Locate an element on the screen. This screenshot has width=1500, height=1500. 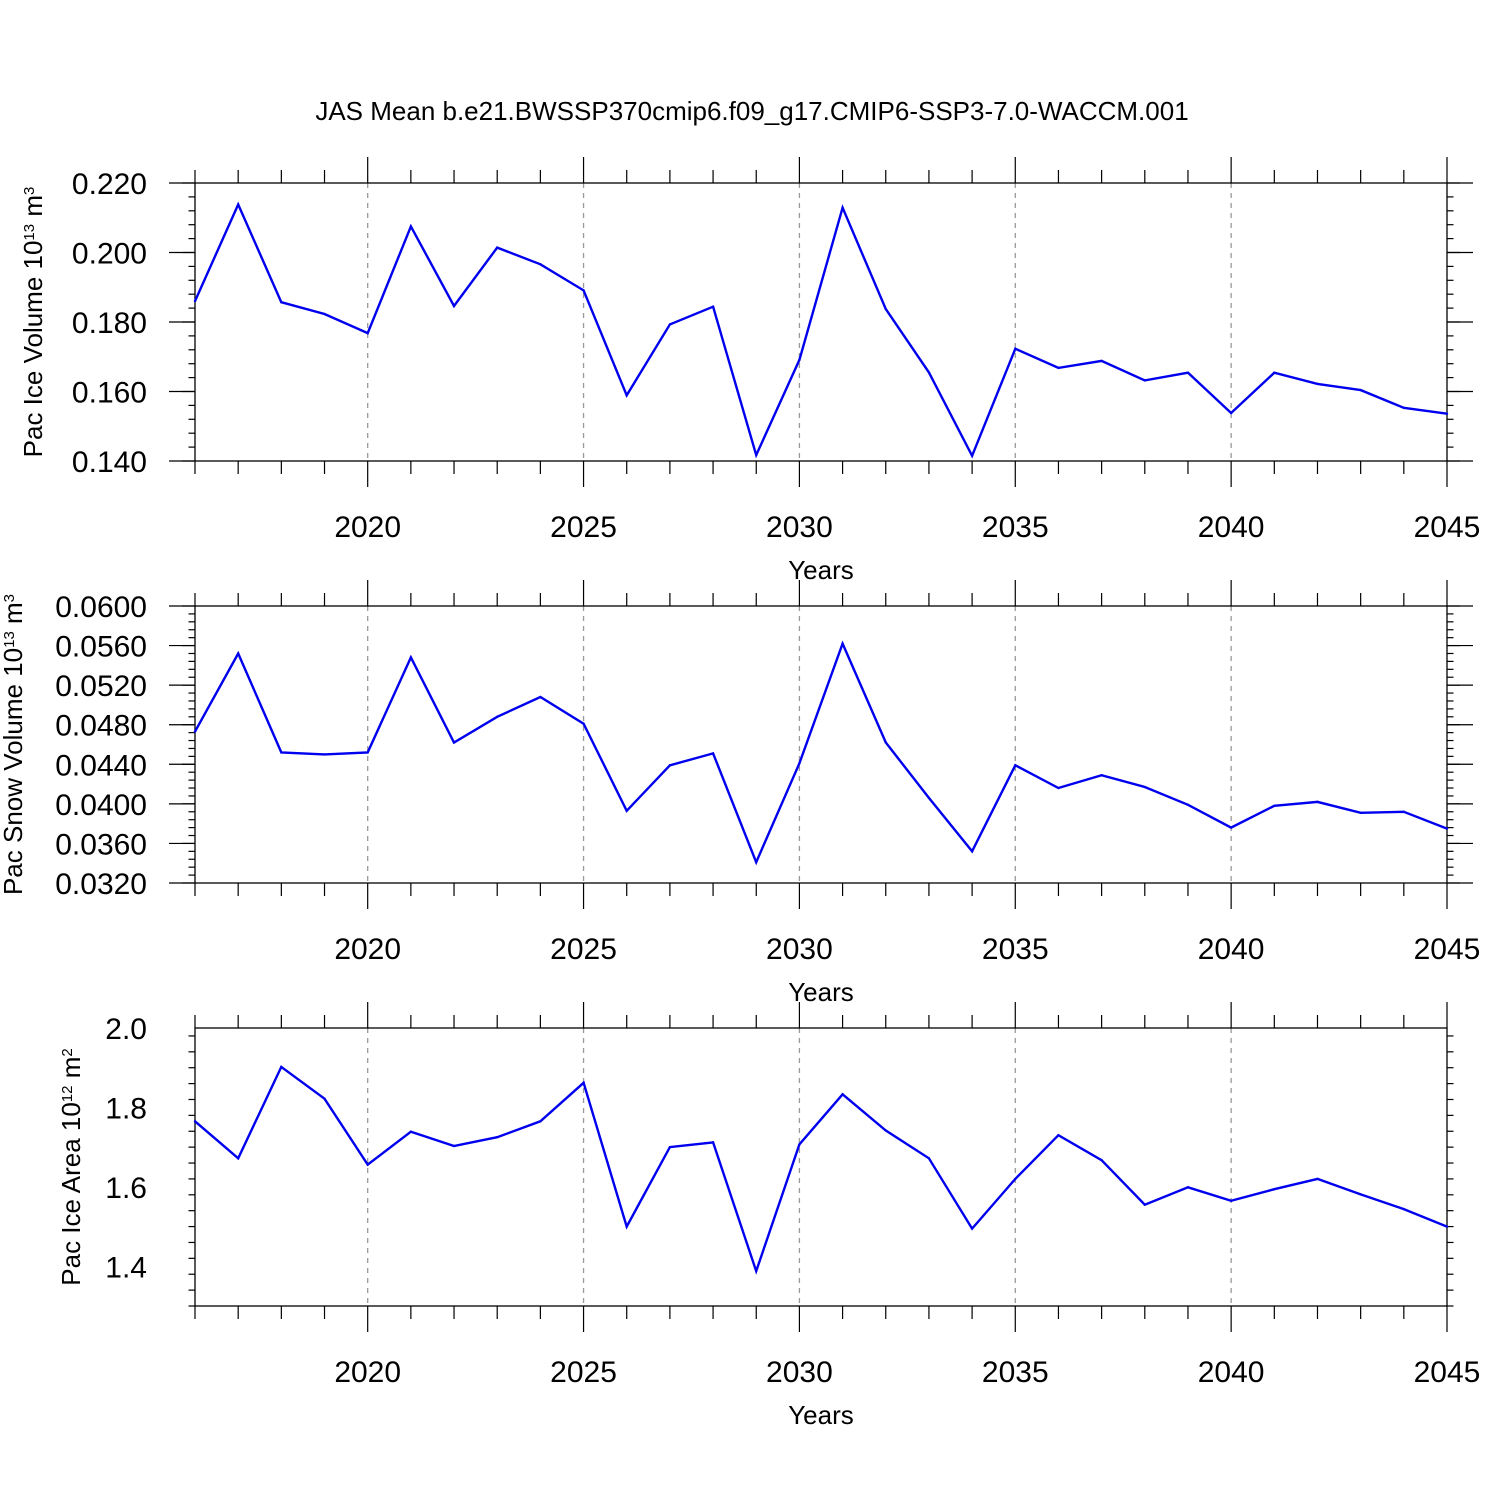
y-tick-label: 0.0360 is located at coordinates (101, 844).